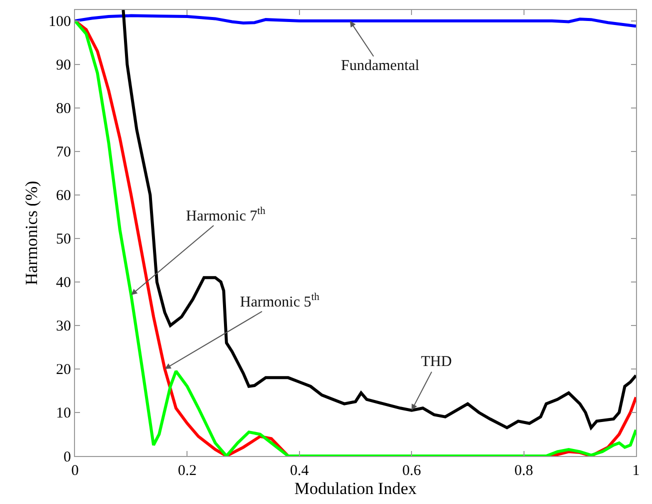  What do you see at coordinates (524, 471) in the screenshot?
I see `x-tick-label: 0.8` at bounding box center [524, 471].